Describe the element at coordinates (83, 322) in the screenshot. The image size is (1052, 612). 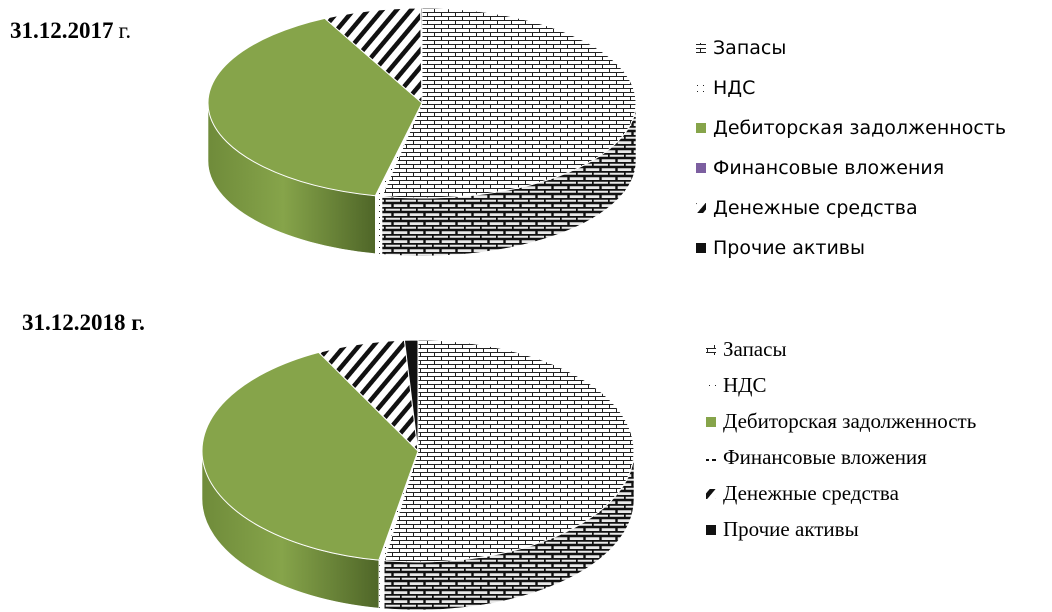
I see `chart-title: 31.12.2018 г.` at that location.